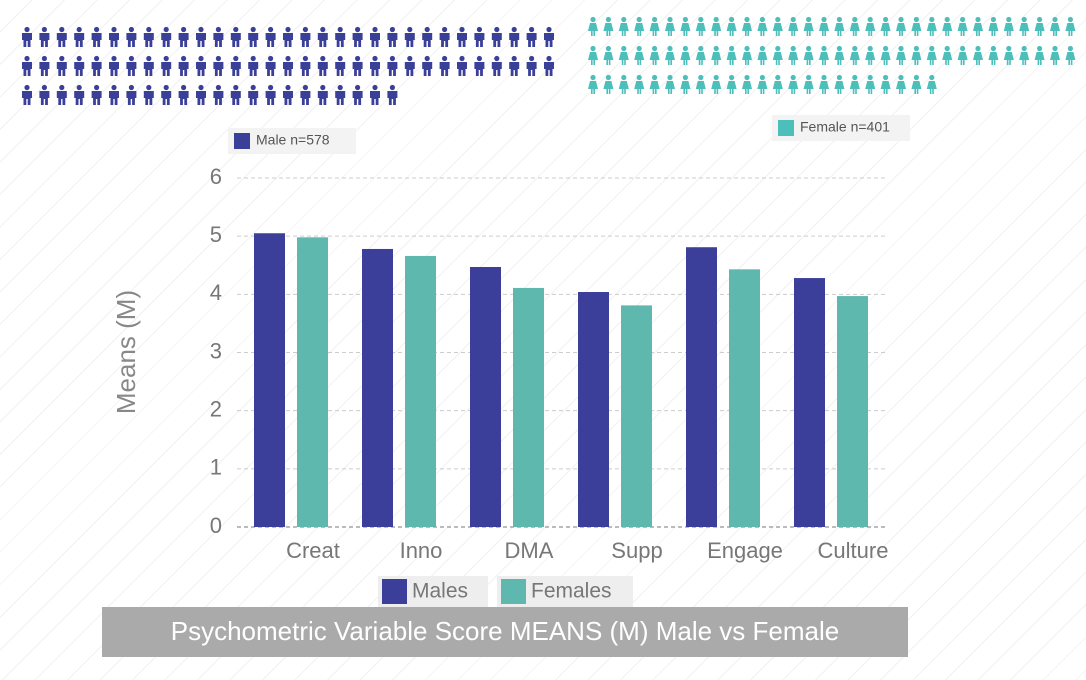 The width and height of the screenshot is (1086, 680). What do you see at coordinates (216, 234) in the screenshot?
I see `y-tick-label: 5` at bounding box center [216, 234].